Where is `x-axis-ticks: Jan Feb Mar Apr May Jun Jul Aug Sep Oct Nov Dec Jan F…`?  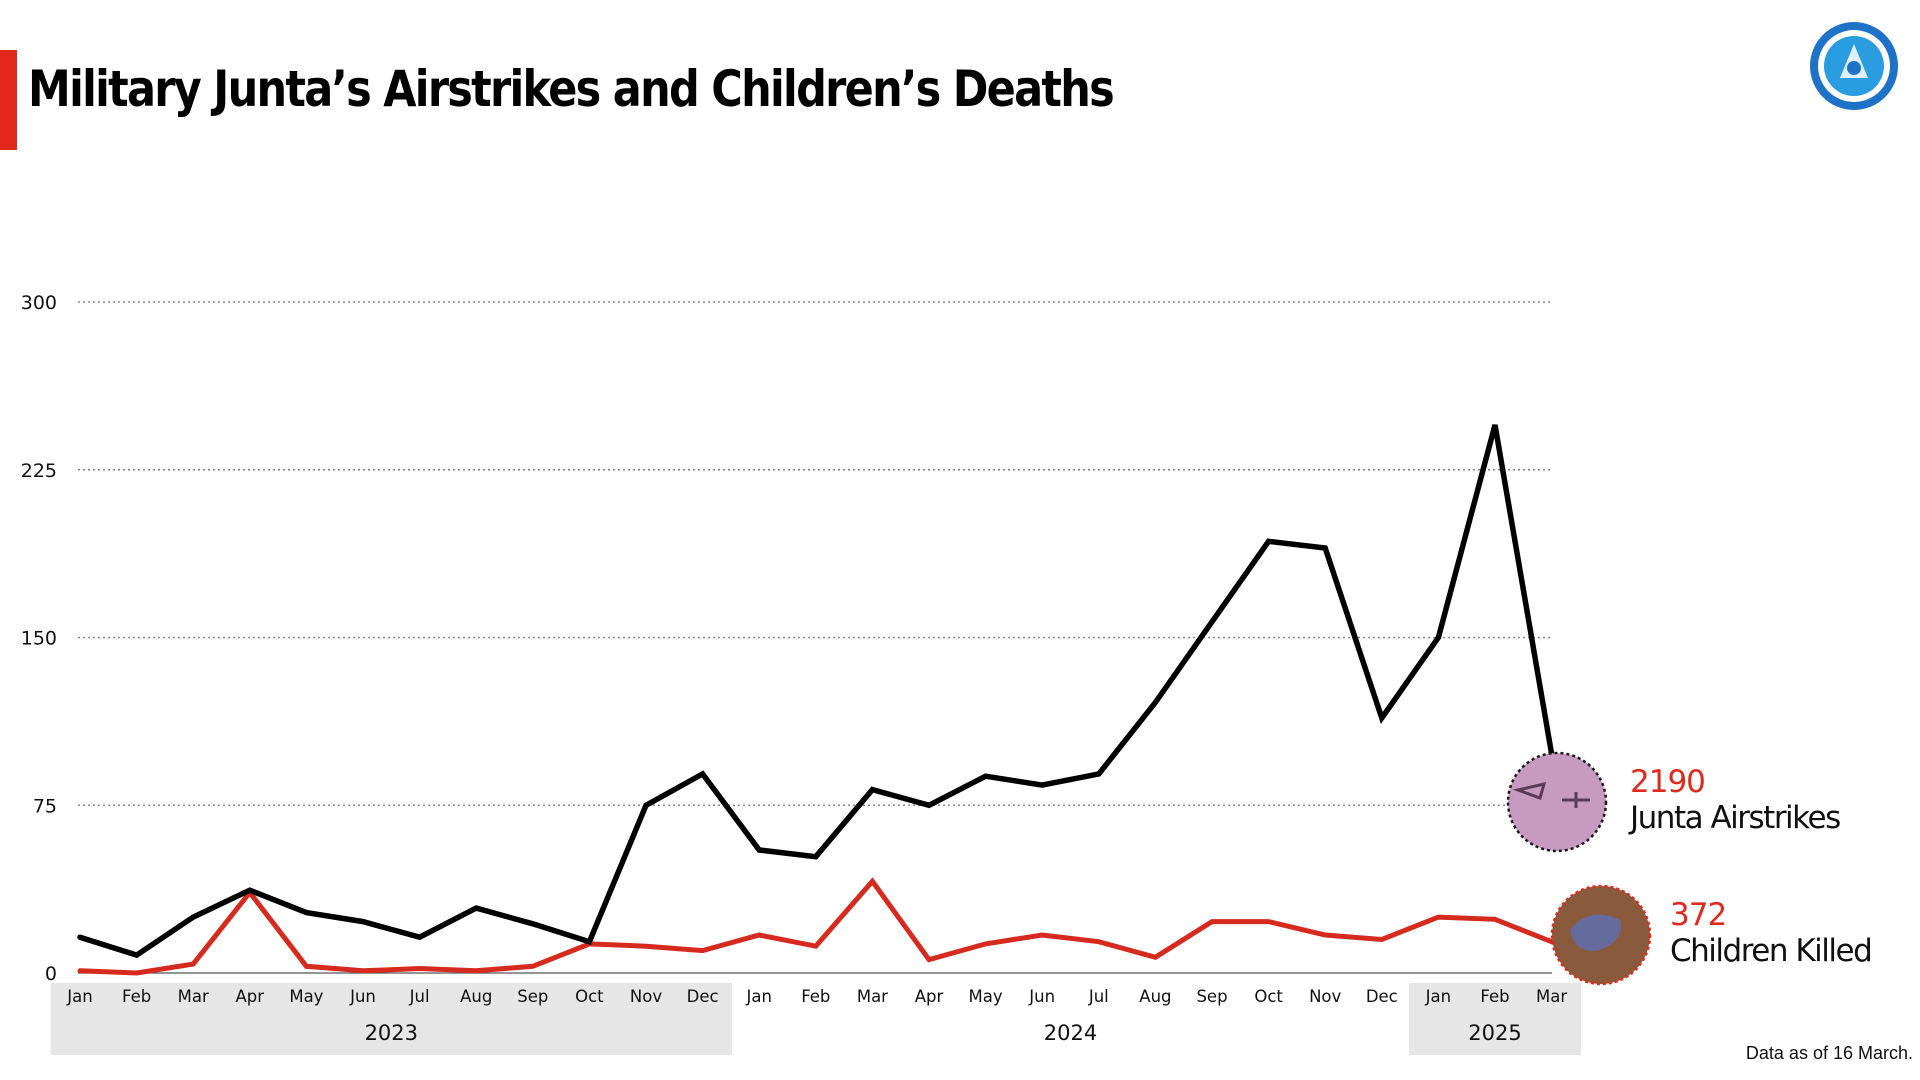 x-axis-ticks: Jan Feb Mar Apr May Jun Jul Aug Sep Oct Nov Dec Jan F… is located at coordinates (816, 996).